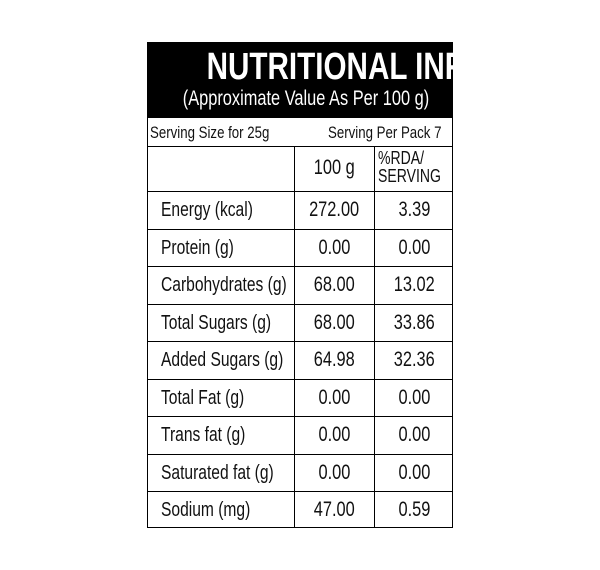 Image resolution: width=600 pixels, height=570 pixels. Describe the element at coordinates (222, 360) in the screenshot. I see `row-label-text: Added Sugars (g)` at that location.